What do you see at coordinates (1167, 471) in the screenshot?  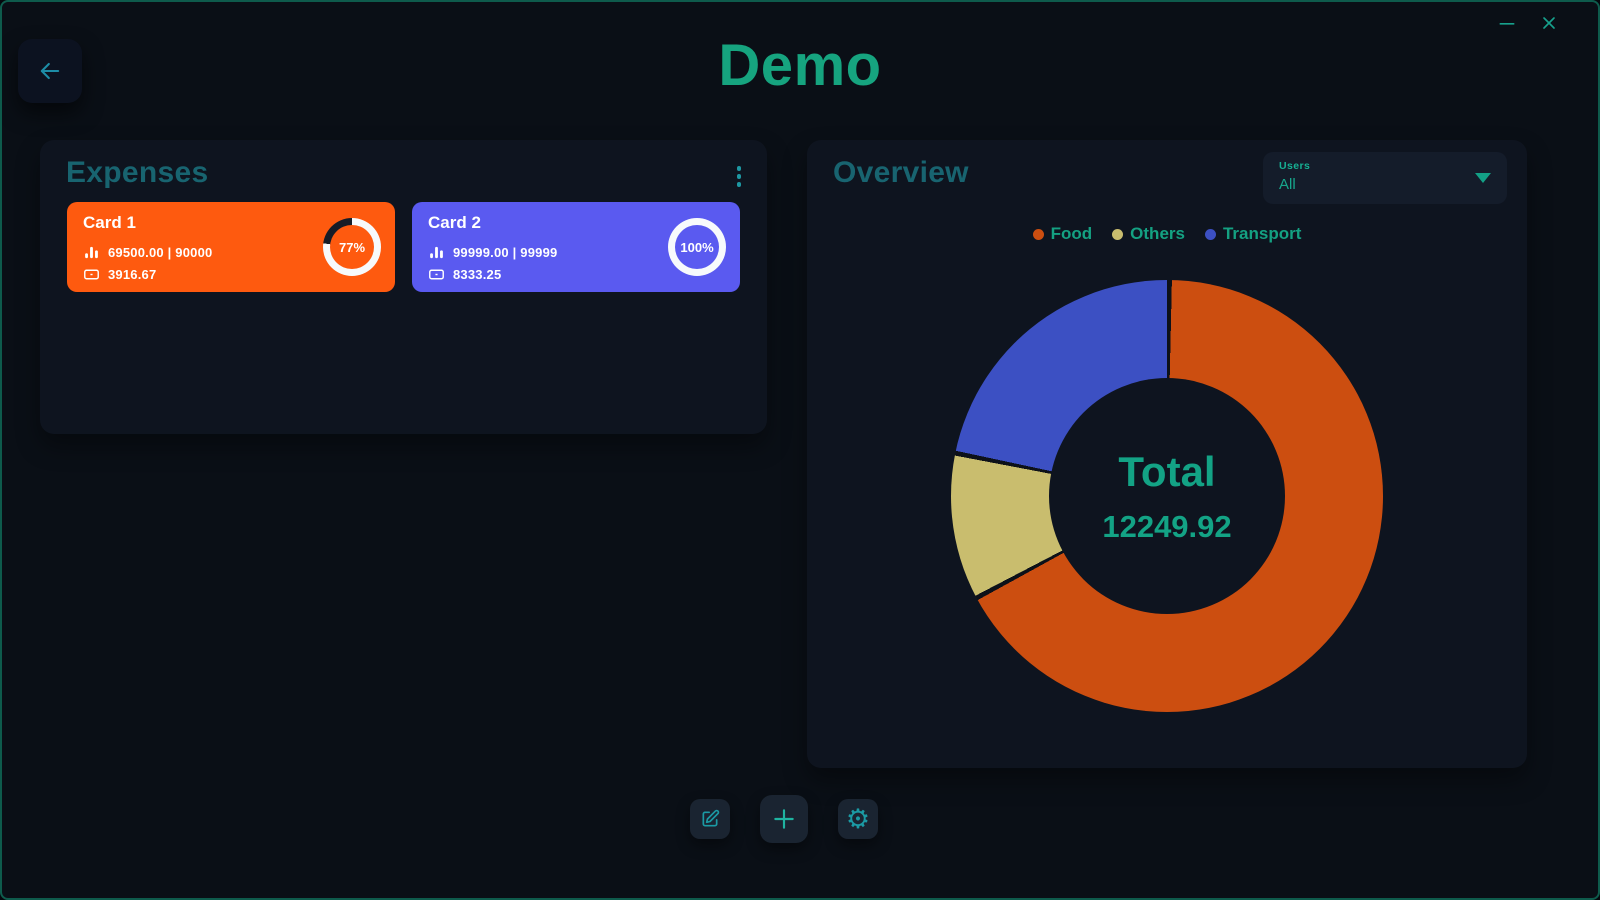 I see `total-label: Total` at bounding box center [1167, 471].